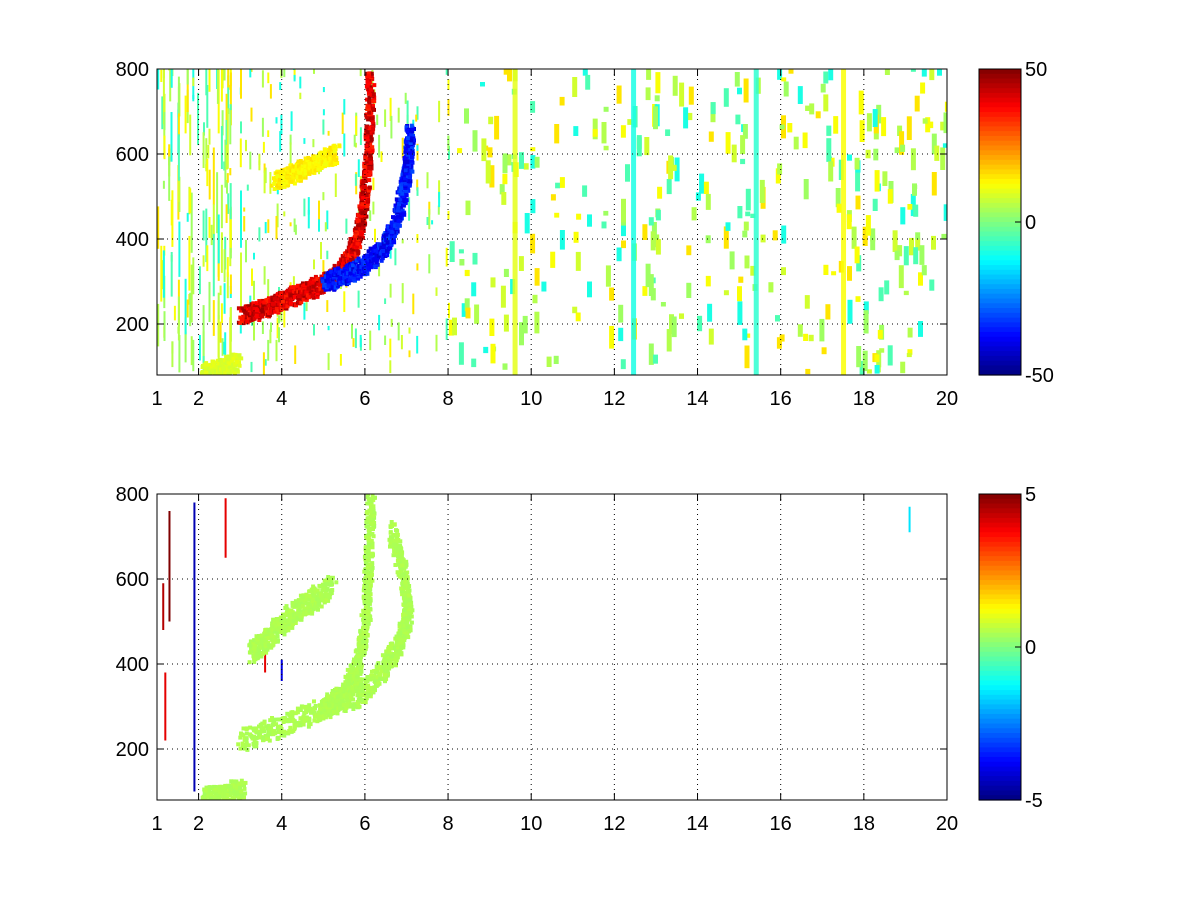 Image resolution: width=1200 pixels, height=900 pixels. What do you see at coordinates (844, 222) in the screenshot?
I see `top-vertical-band` at bounding box center [844, 222].